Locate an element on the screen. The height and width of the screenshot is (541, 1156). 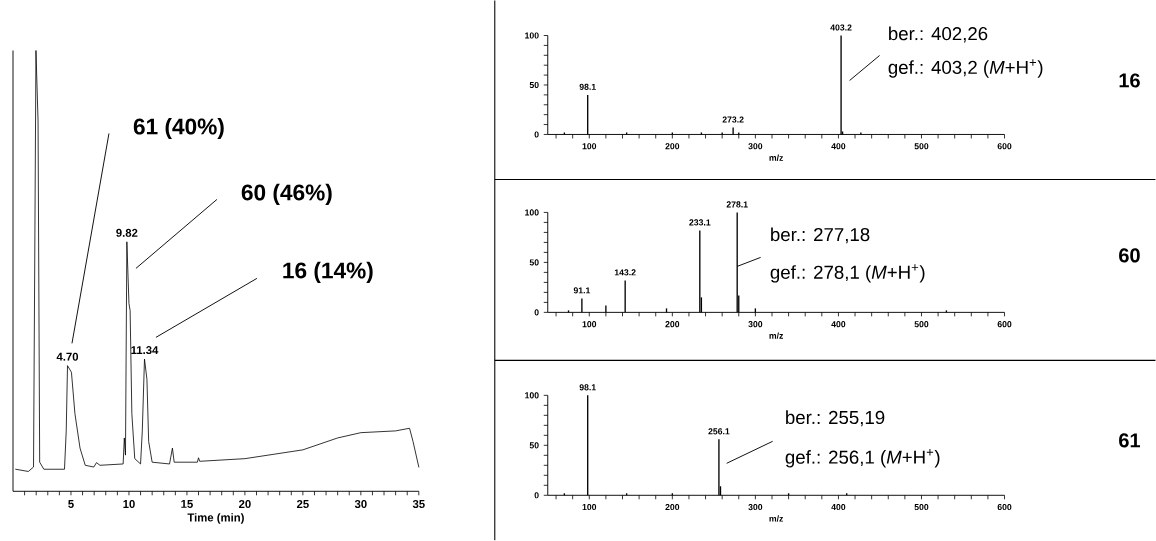
x-tick-label: 25 is located at coordinates (302, 504).